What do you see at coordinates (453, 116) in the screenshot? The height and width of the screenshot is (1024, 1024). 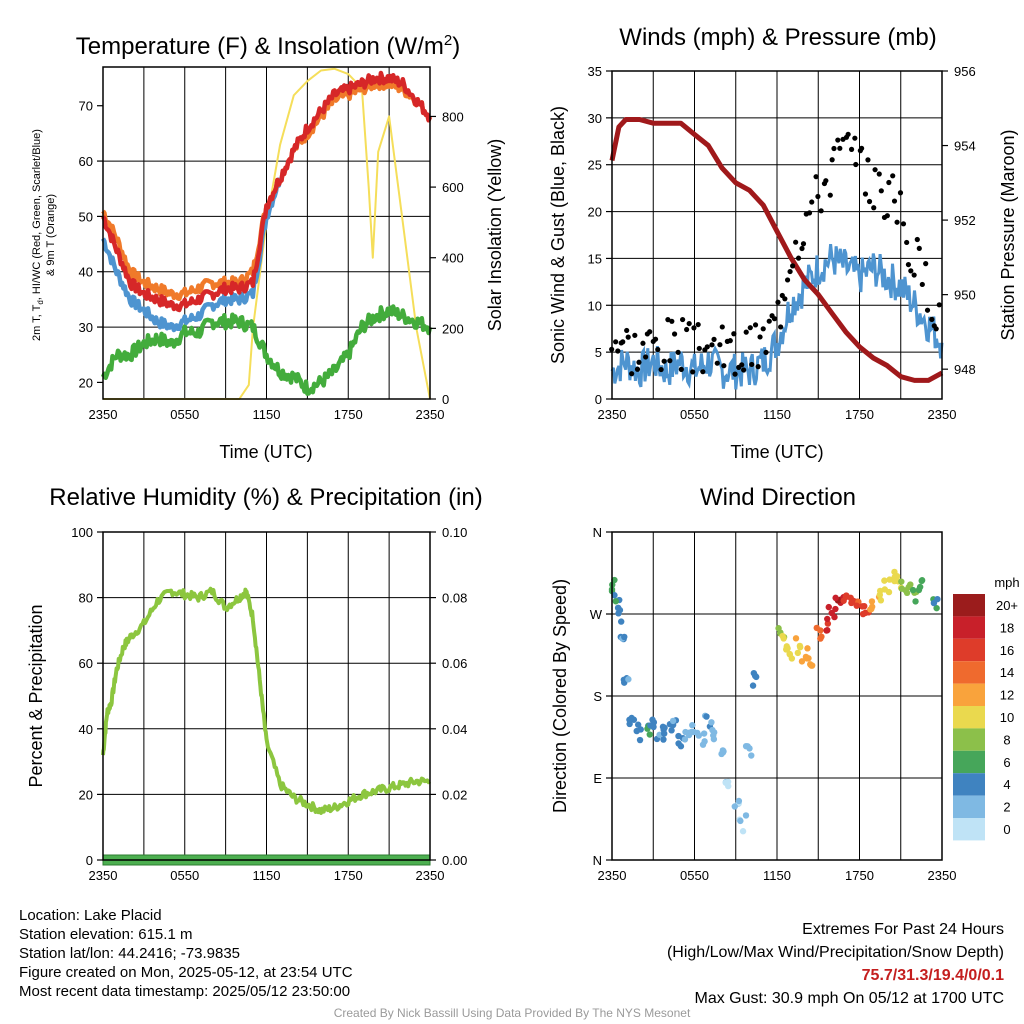 I see `y2-tick-label: 800` at bounding box center [453, 116].